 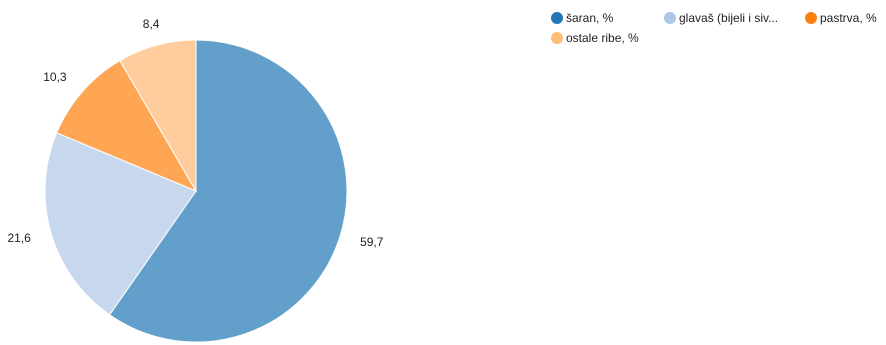 I want to click on pie-slice-ostale-ribe, so click(x=158, y=116).